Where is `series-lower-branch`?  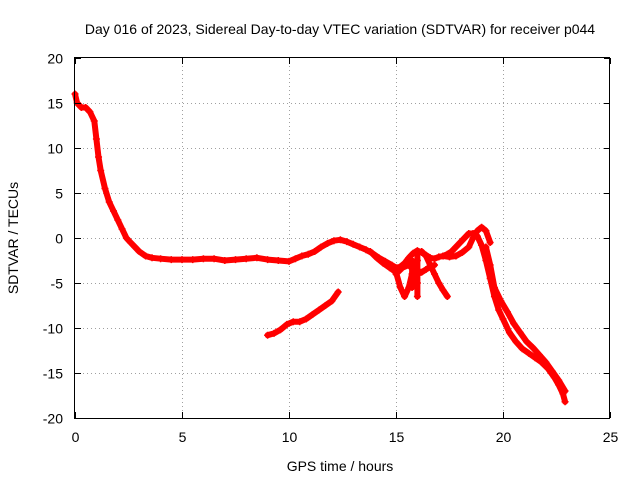 series-lower-branch is located at coordinates (303, 313).